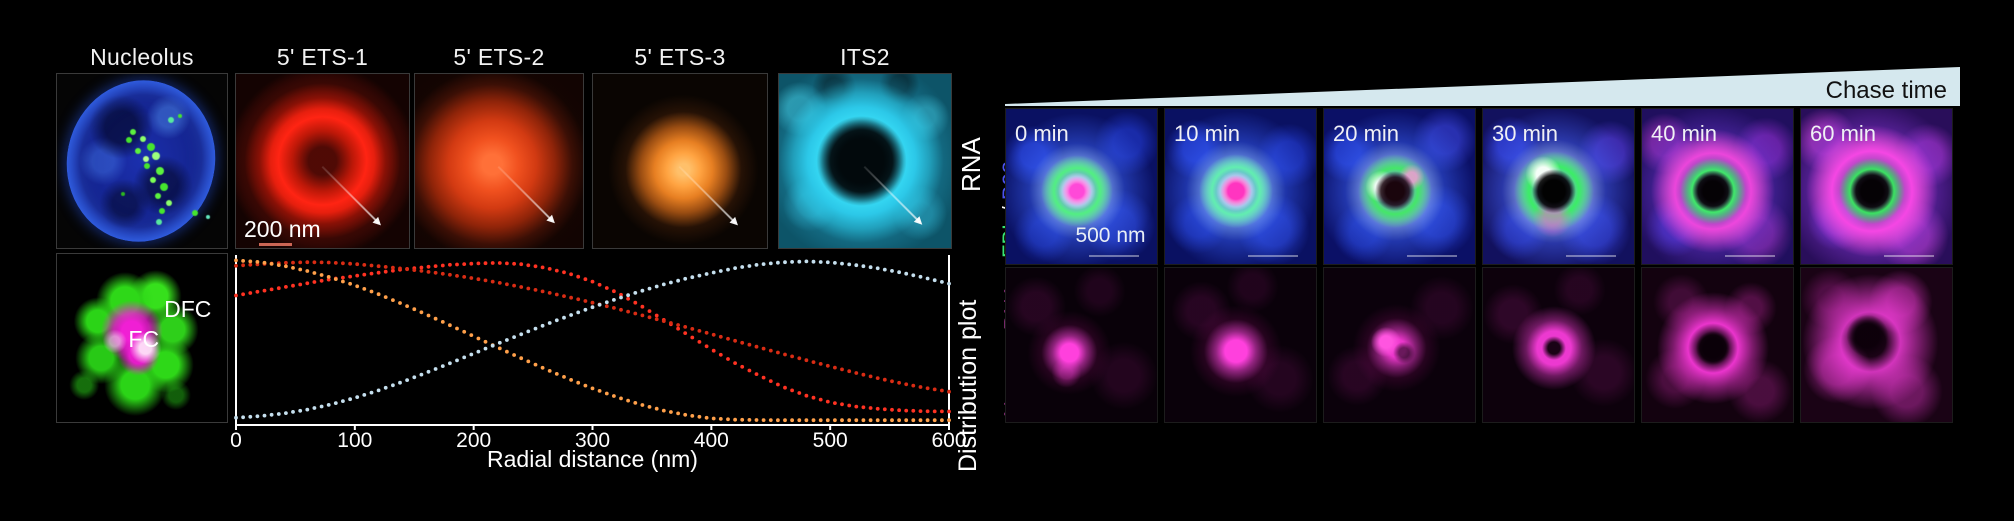 The height and width of the screenshot is (521, 2014). What do you see at coordinates (1525, 133) in the screenshot?
I see `time-label: 30 min` at bounding box center [1525, 133].